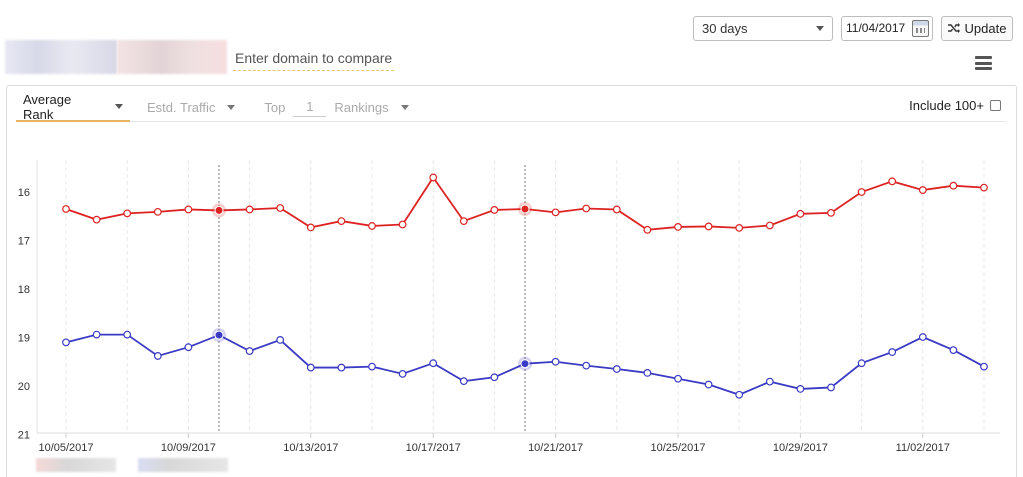 Image resolution: width=1023 pixels, height=477 pixels. What do you see at coordinates (946, 105) in the screenshot?
I see `include-100-label: Include 100+` at bounding box center [946, 105].